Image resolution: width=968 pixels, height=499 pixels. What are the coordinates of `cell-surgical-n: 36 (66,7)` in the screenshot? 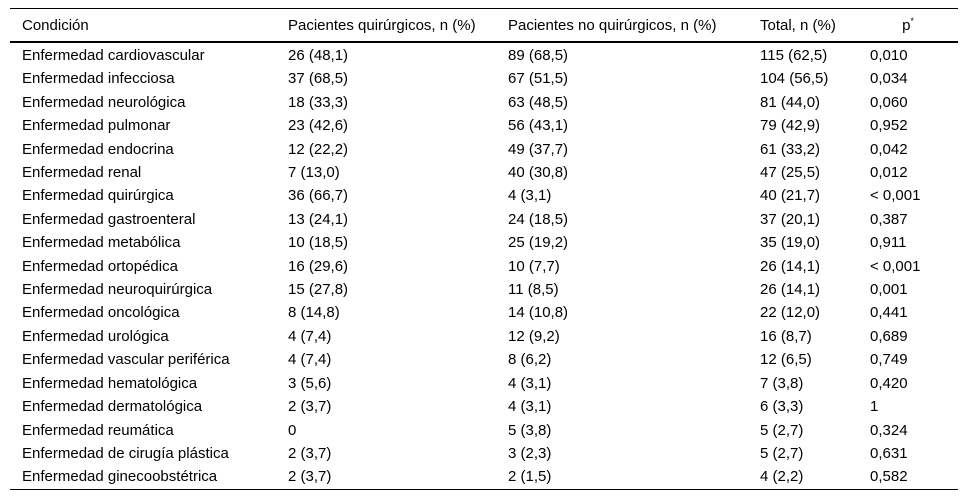 It's located at (318, 196).